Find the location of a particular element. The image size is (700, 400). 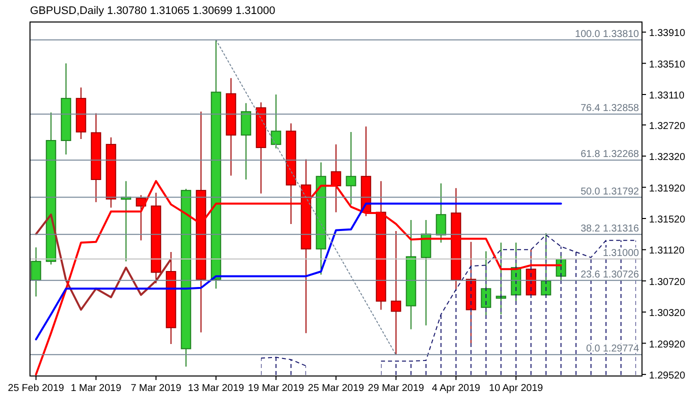

y-tick-label: 1.33910 is located at coordinates (667, 34).